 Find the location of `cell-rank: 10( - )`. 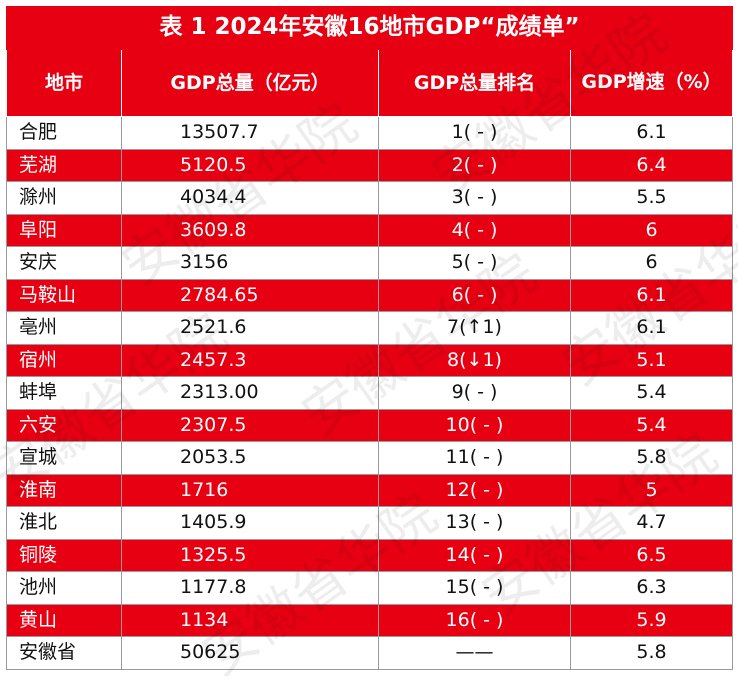

cell-rank: 10( - ) is located at coordinates (474, 425).